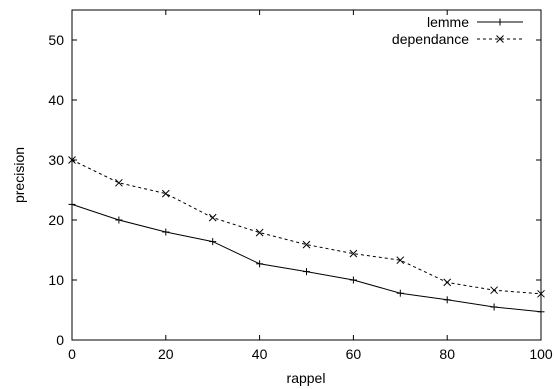  Describe the element at coordinates (166, 354) in the screenshot. I see `x-tick-label: 20` at that location.